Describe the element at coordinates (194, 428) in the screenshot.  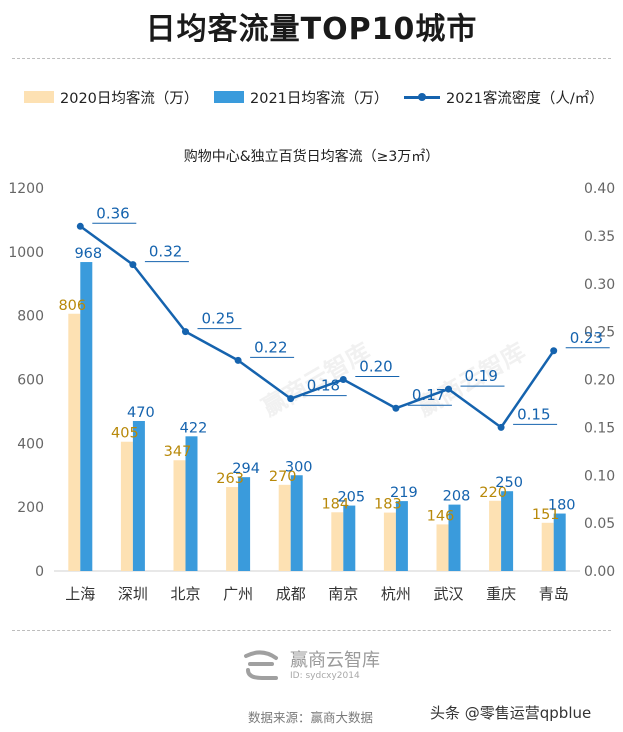
I see `bar-2021-value-label: 422` at that location.